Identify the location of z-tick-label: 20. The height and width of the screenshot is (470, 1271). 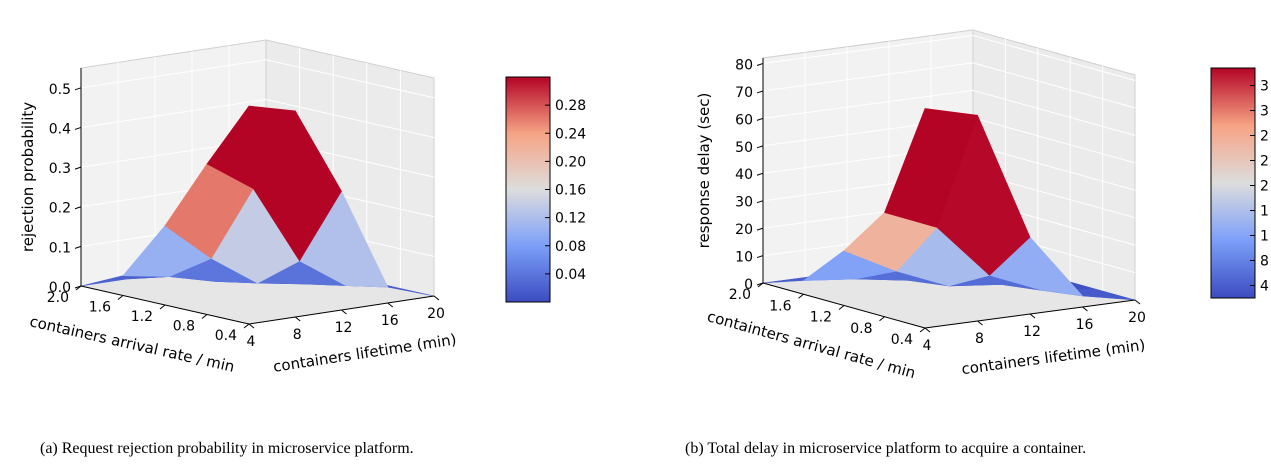
(744, 230).